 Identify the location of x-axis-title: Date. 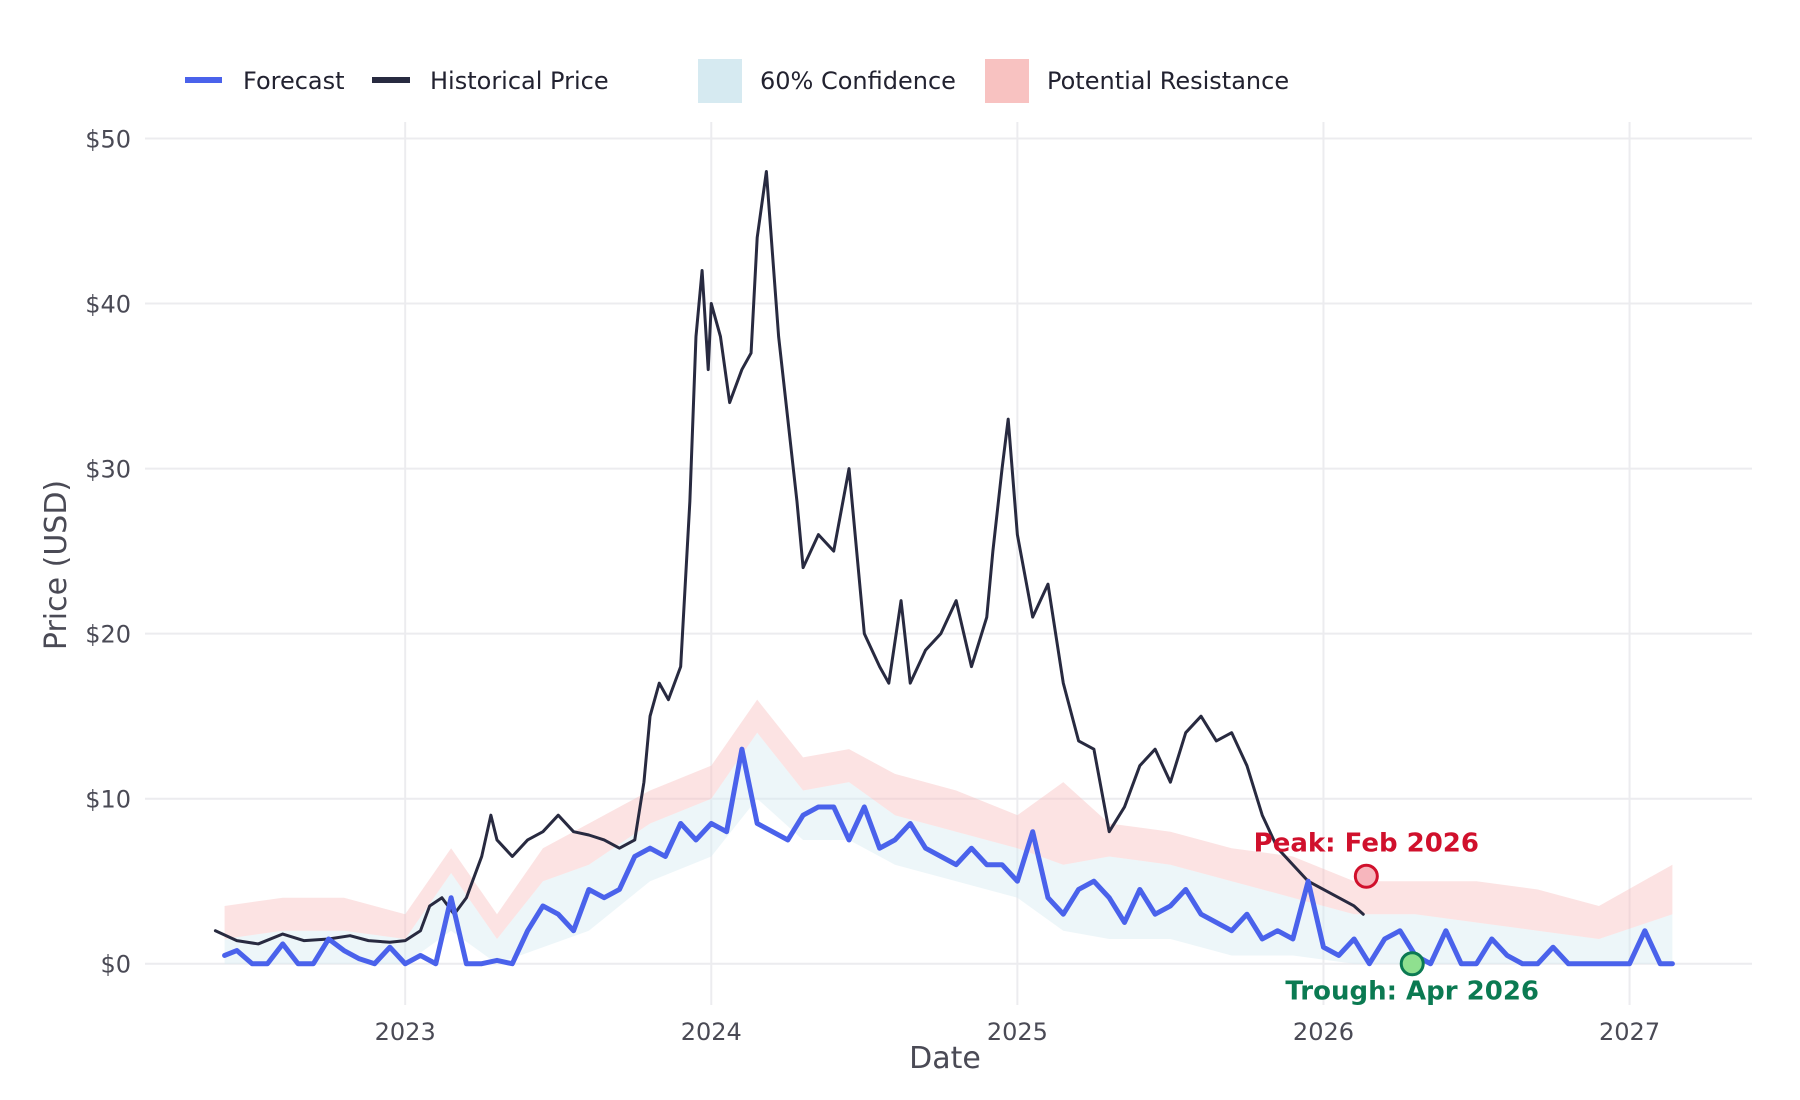
(945, 1058).